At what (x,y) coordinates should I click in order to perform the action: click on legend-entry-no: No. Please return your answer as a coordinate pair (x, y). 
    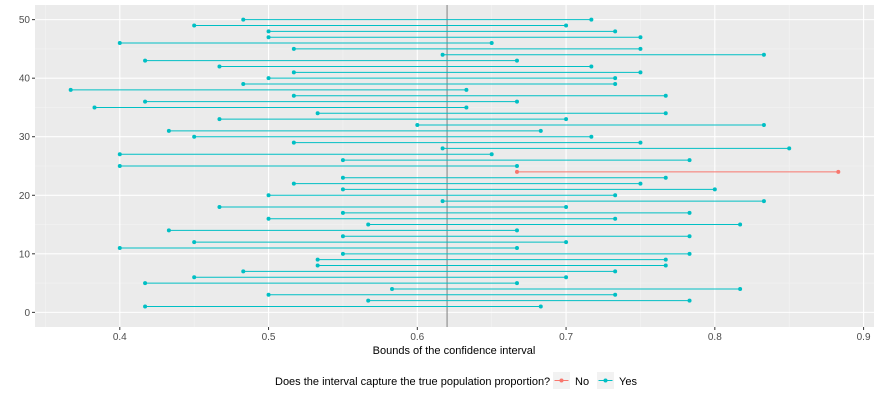
    Looking at the image, I should click on (571, 380).